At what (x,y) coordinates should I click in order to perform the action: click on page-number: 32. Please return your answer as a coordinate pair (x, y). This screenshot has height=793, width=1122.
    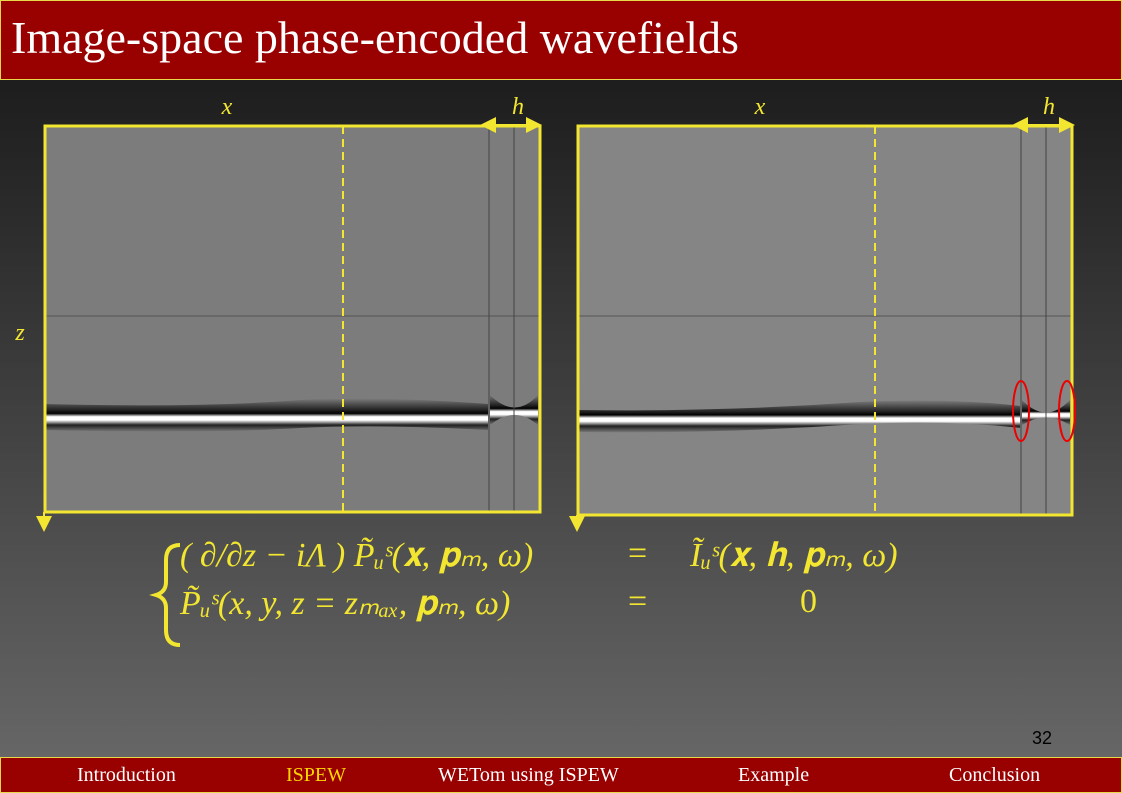
    Looking at the image, I should click on (1042, 738).